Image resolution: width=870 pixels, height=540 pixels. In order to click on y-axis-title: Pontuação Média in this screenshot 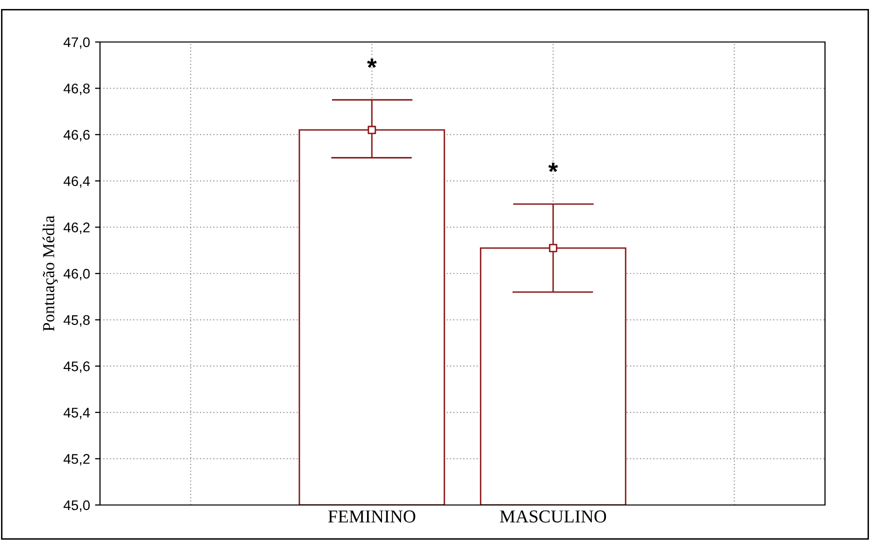, I will do `click(50, 274)`.